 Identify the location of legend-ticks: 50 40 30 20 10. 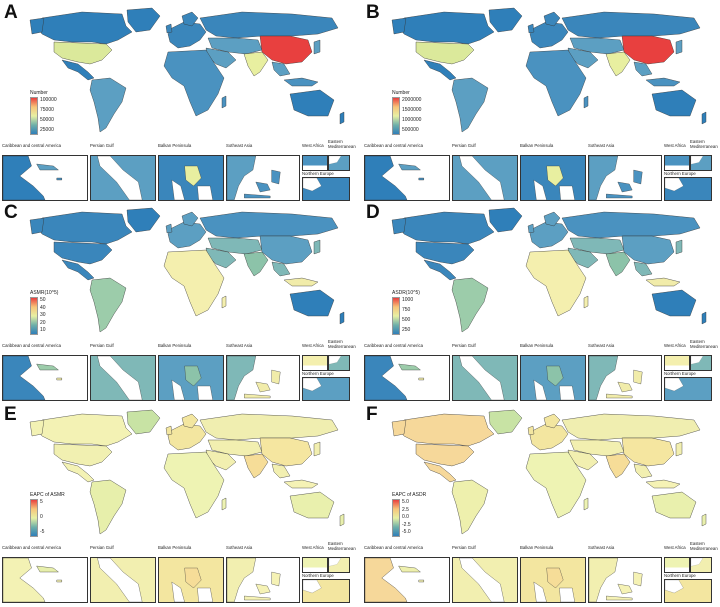
(43, 315).